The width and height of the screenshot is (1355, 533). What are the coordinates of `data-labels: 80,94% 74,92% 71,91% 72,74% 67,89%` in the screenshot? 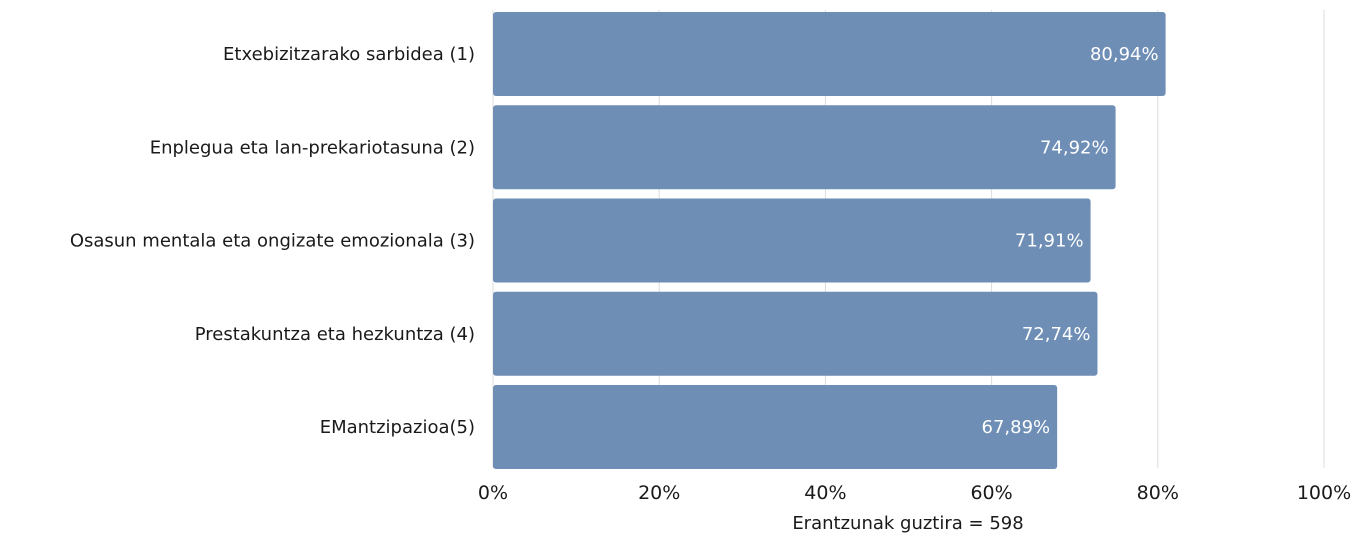 It's located at (1070, 241).